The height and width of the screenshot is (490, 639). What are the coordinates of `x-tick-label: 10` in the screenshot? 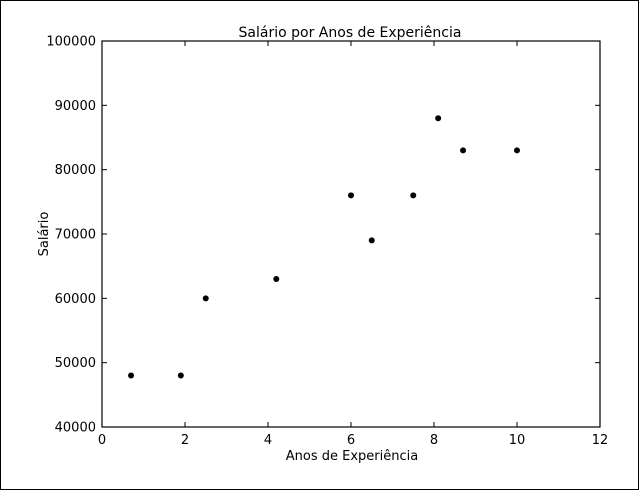 It's located at (517, 440).